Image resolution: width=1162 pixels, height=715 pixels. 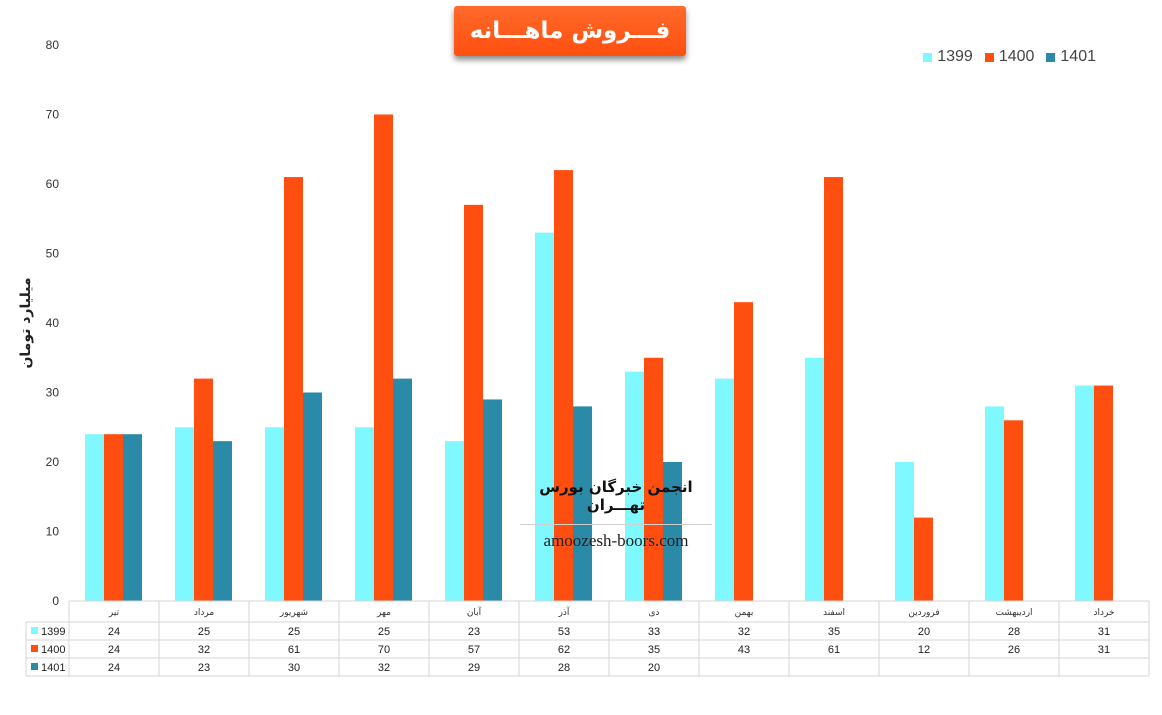 I want to click on data-label: 61, so click(x=834, y=650).